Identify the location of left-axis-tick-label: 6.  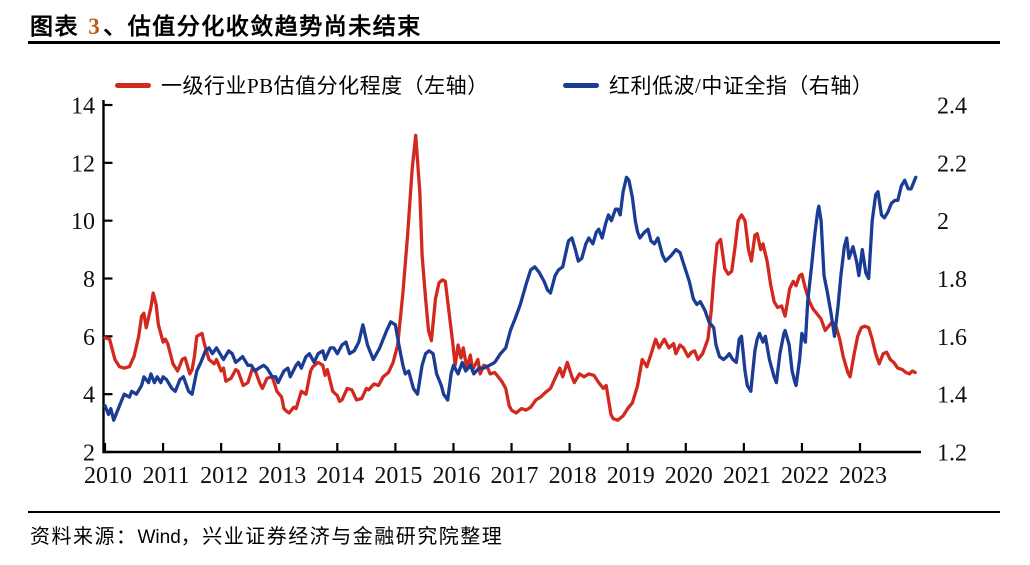
(89, 338).